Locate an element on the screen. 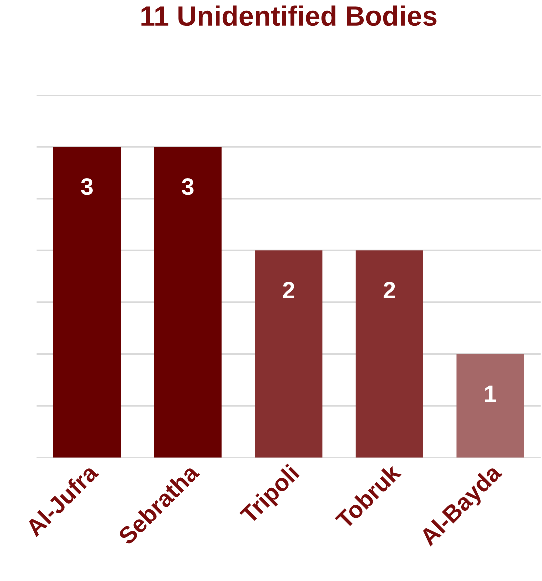 Image resolution: width=542 pixels, height=581 pixels. chart-title: 11 Unidentified Bodies is located at coordinates (289, 16).